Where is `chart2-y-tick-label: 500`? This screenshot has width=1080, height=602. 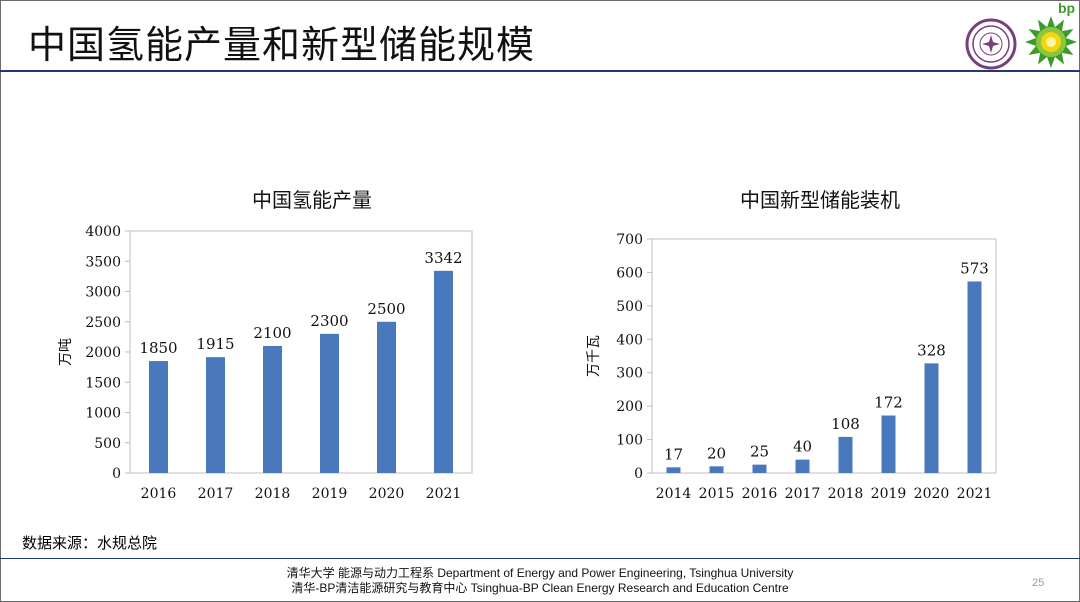 chart2-y-tick-label: 500 is located at coordinates (629, 307).